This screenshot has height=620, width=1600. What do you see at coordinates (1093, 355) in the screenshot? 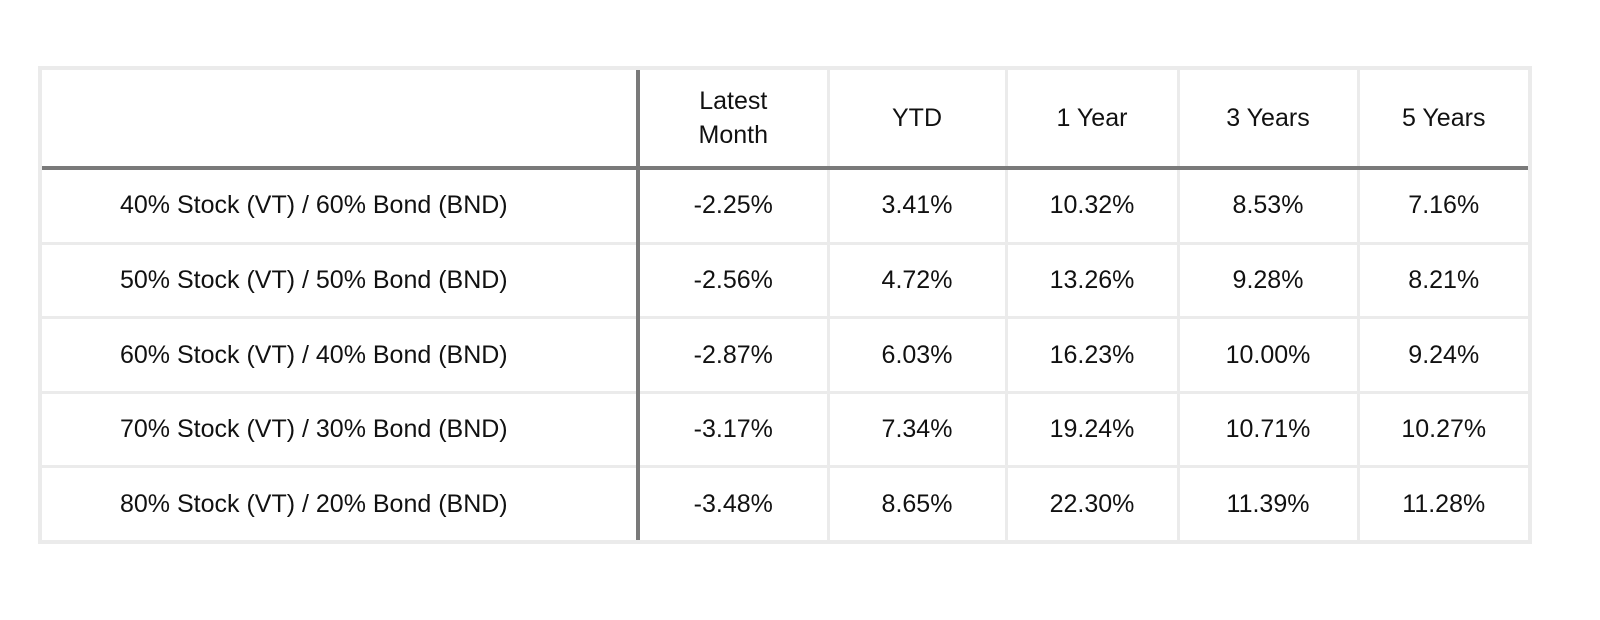
I see `cell-1-year: 16.23%` at bounding box center [1093, 355].